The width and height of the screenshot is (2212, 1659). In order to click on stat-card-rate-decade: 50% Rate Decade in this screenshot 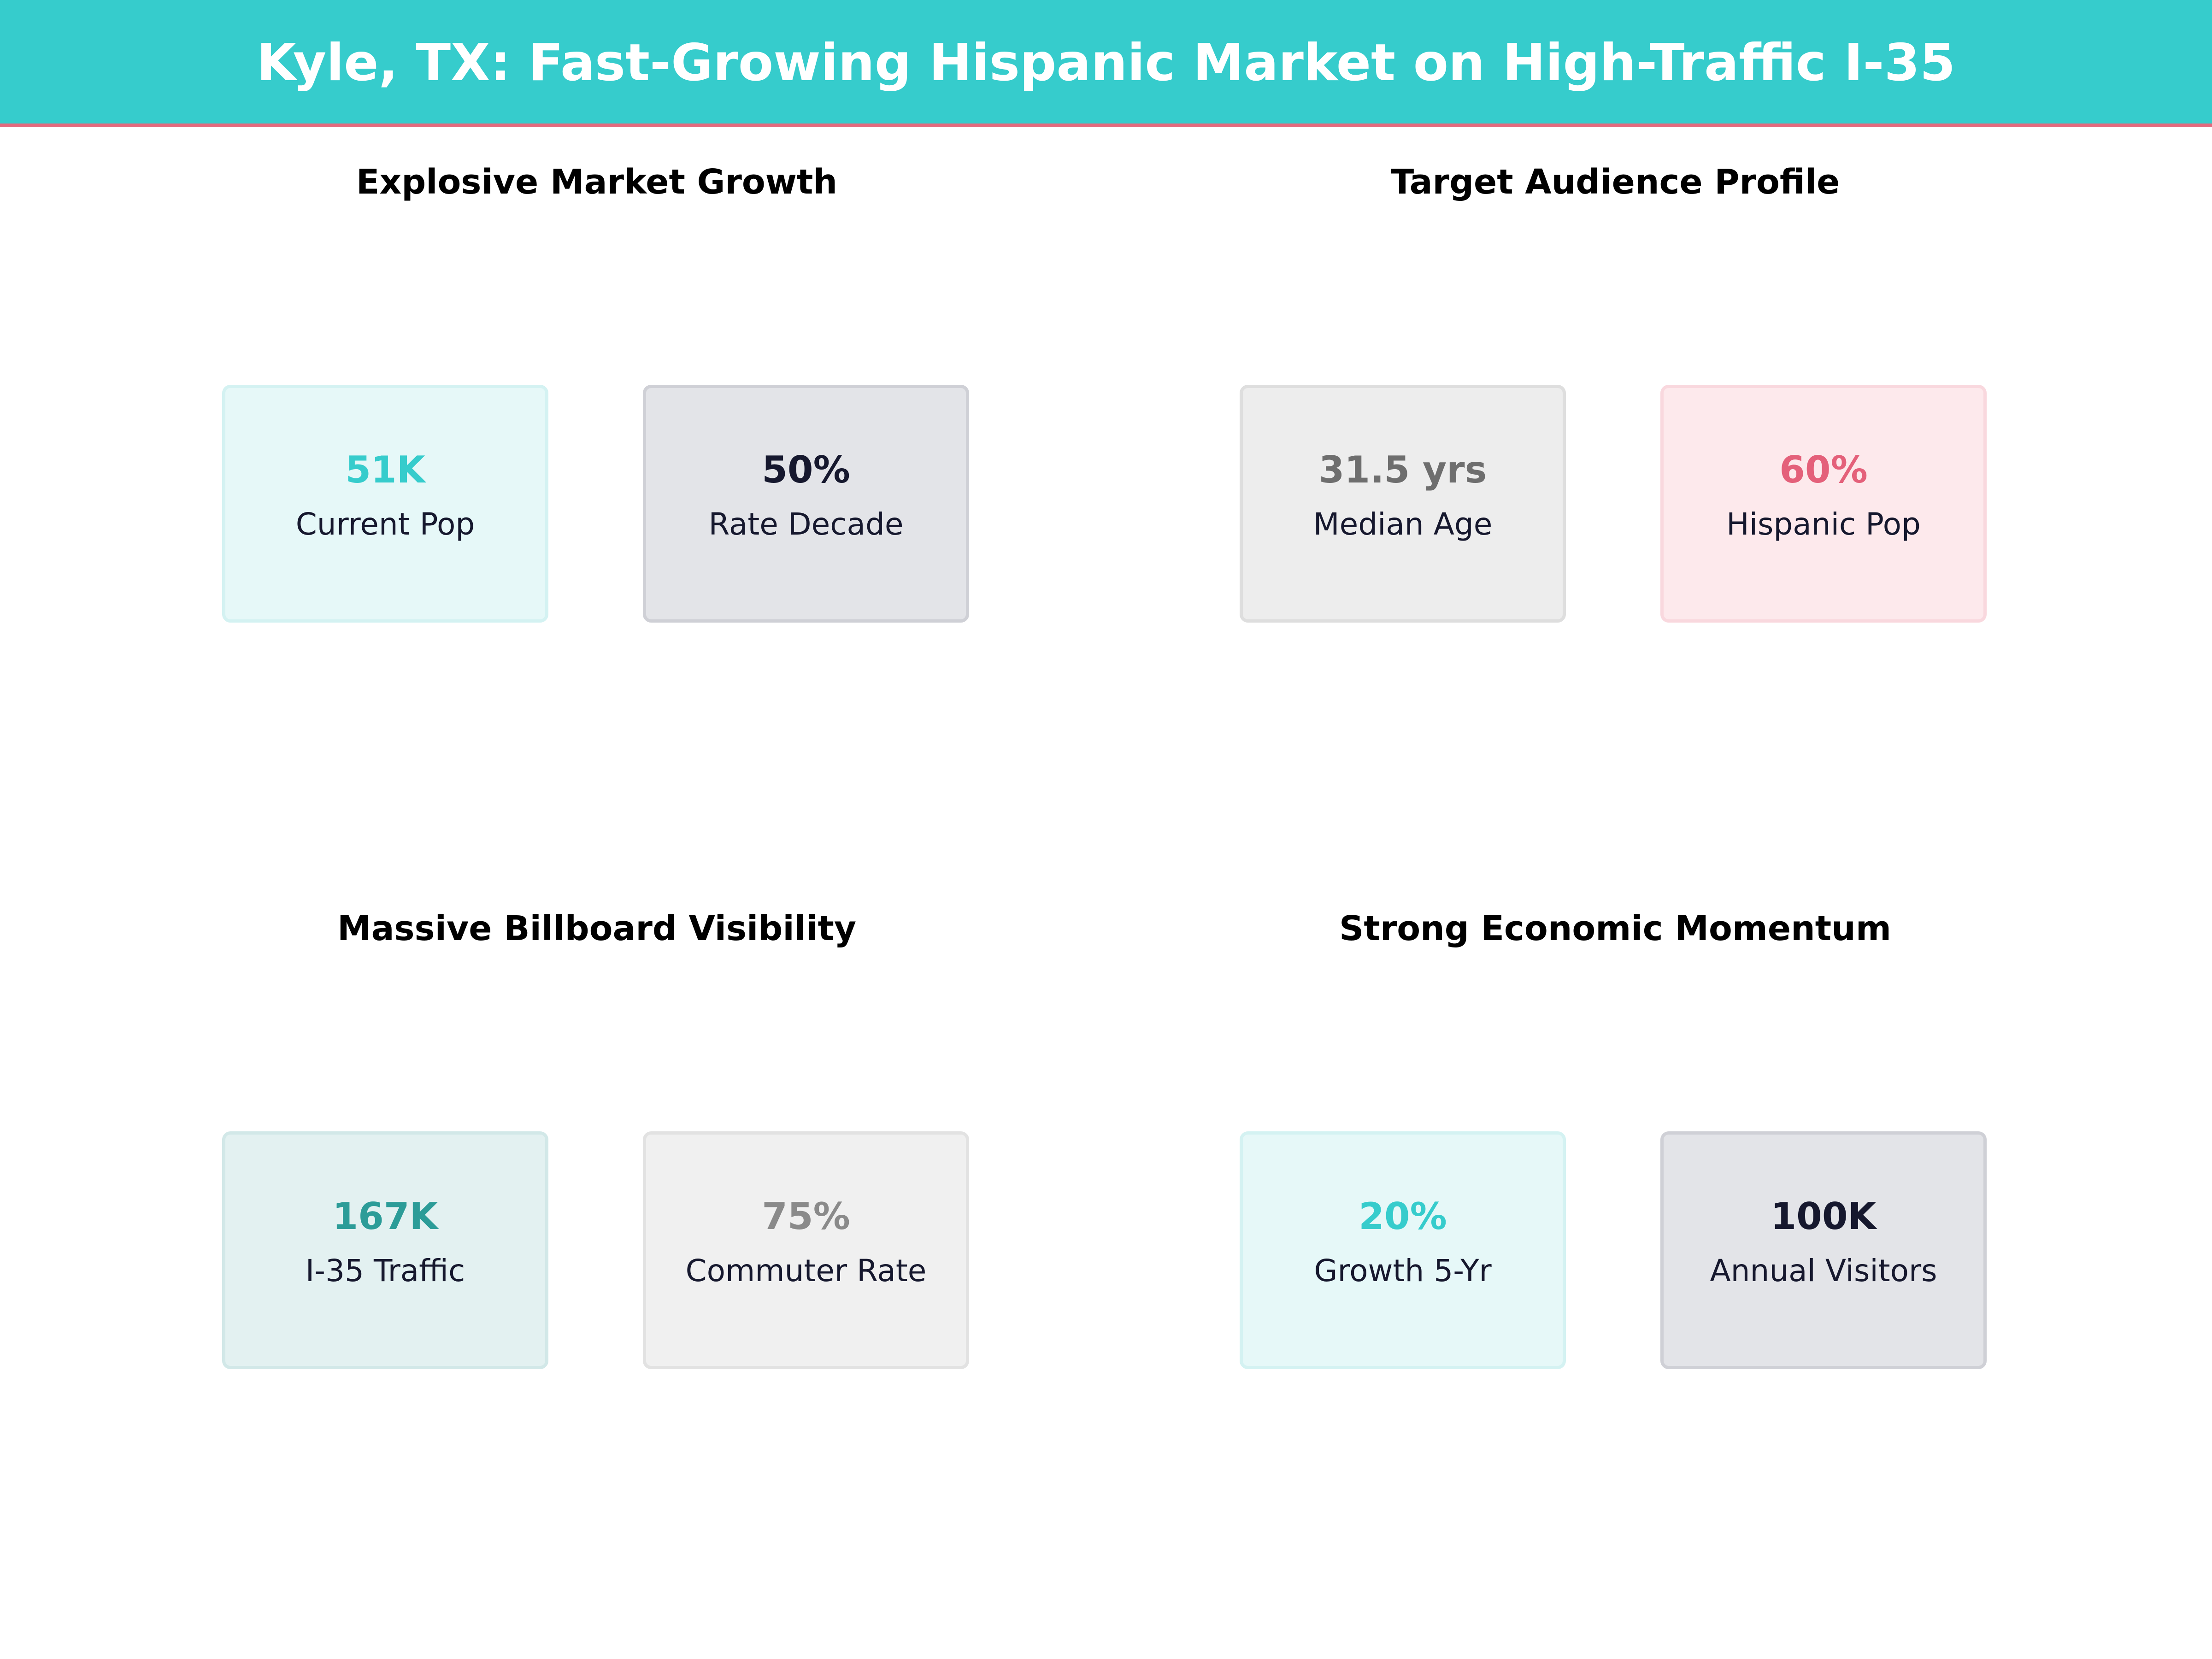, I will do `click(806, 504)`.